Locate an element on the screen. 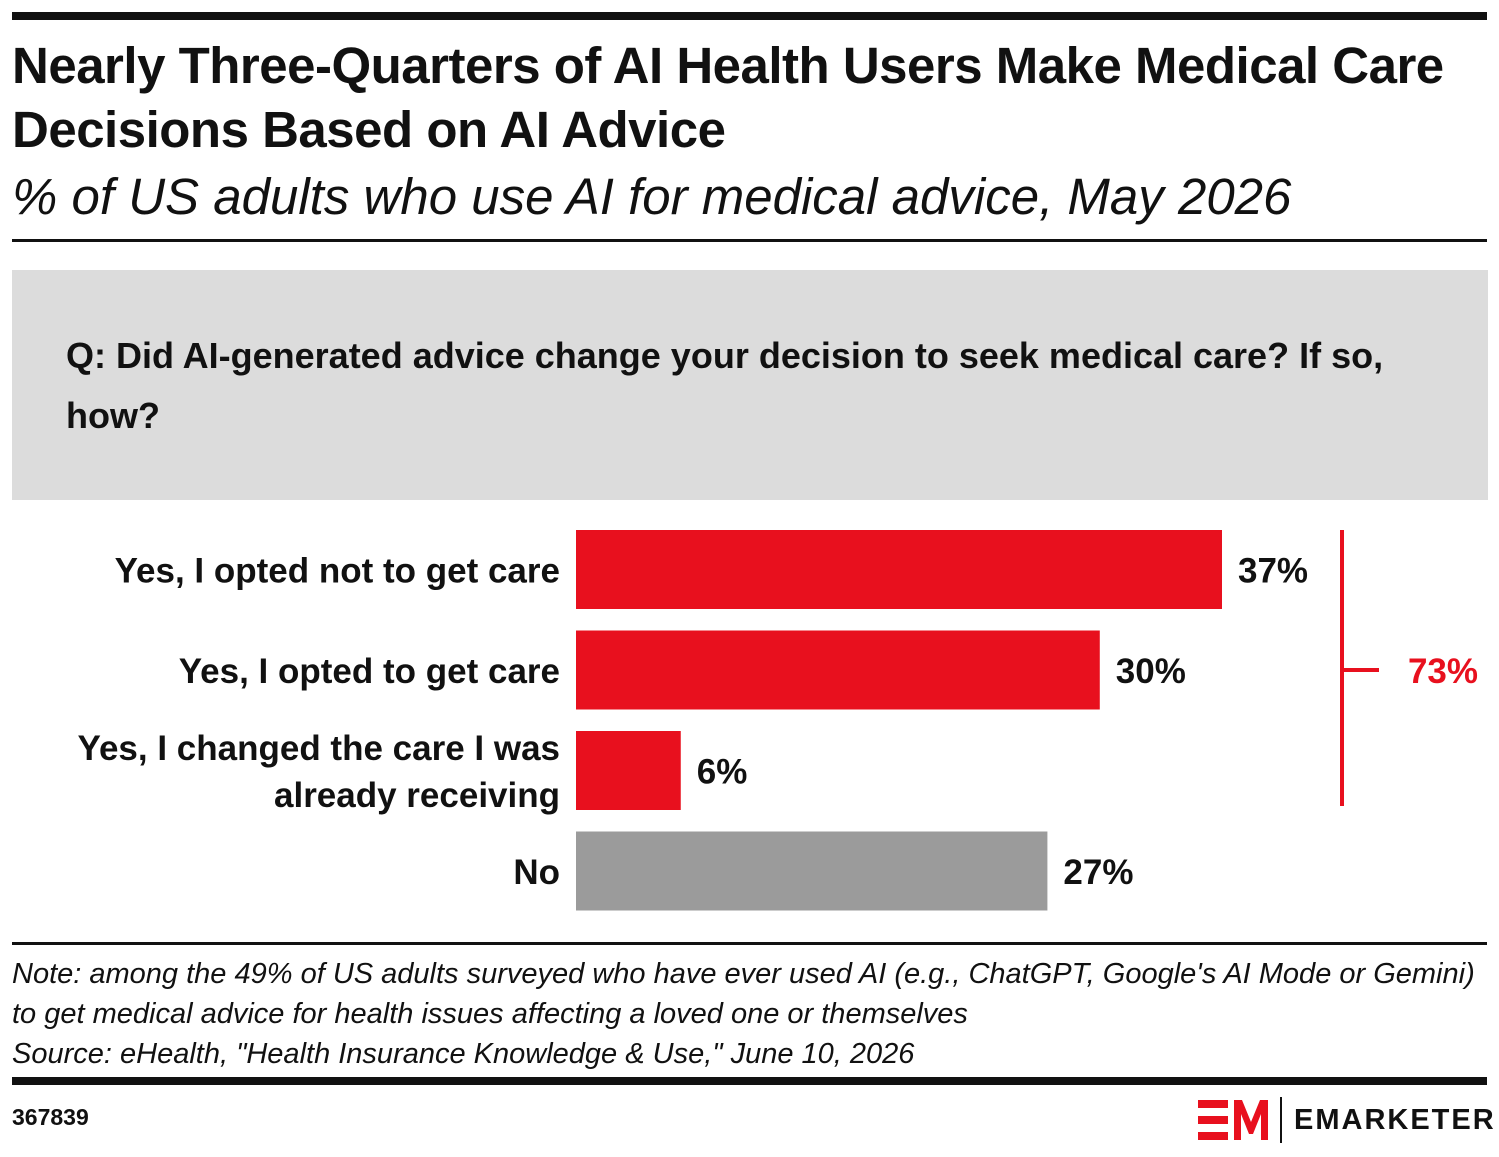 The width and height of the screenshot is (1499, 1157). top-rule is located at coordinates (749, 16).